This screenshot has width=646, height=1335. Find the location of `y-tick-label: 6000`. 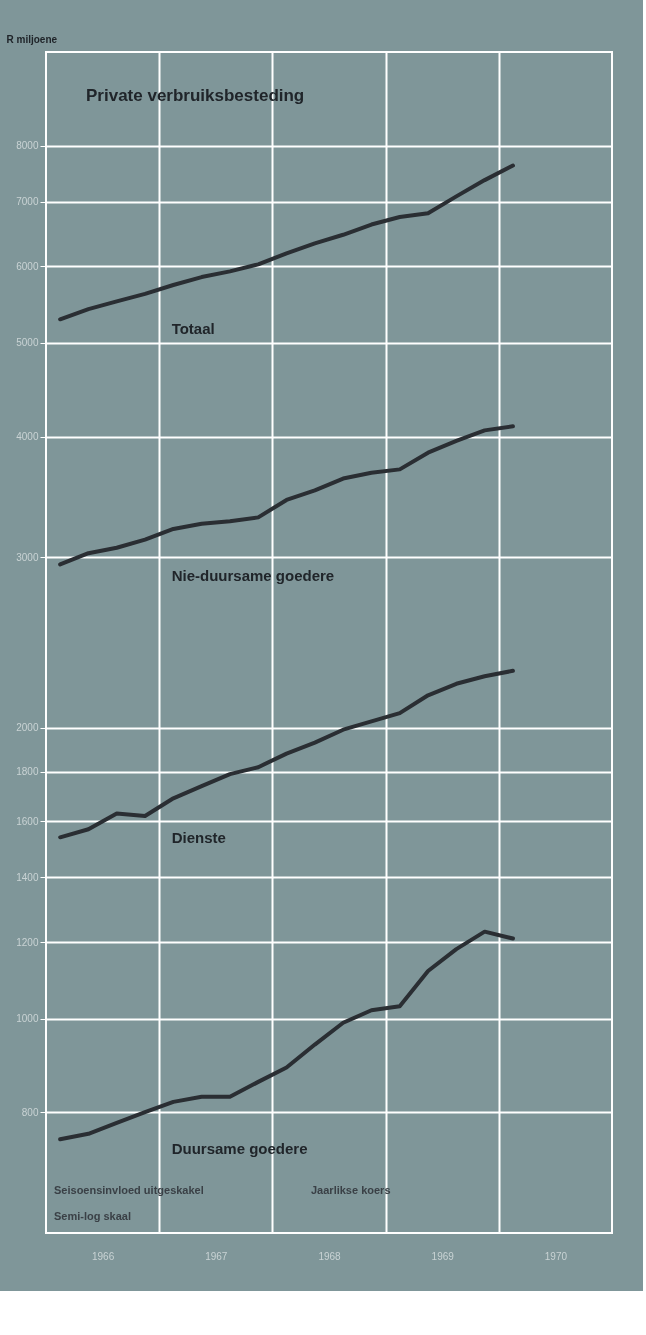

y-tick-label: 6000 is located at coordinates (27, 266).